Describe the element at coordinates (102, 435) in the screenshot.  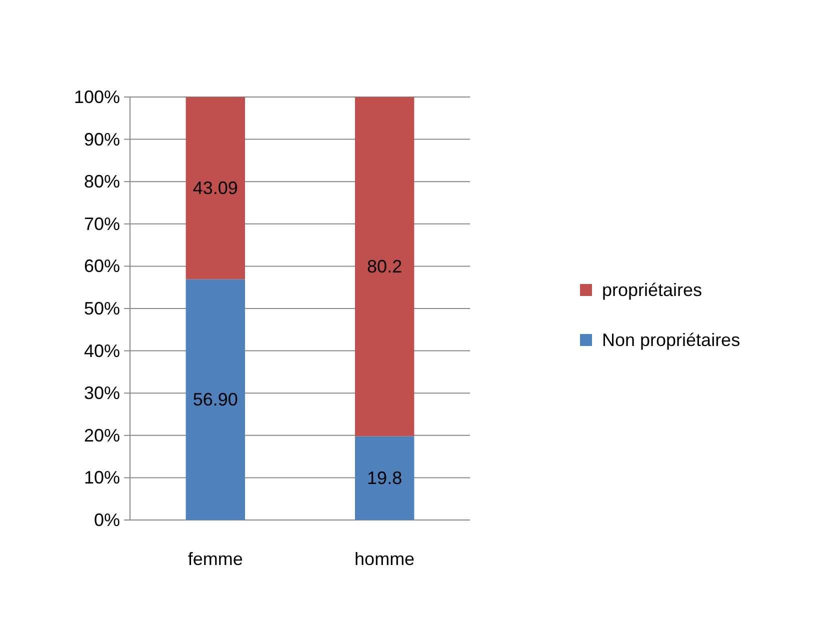
I see `y-tick-label: 20%` at that location.